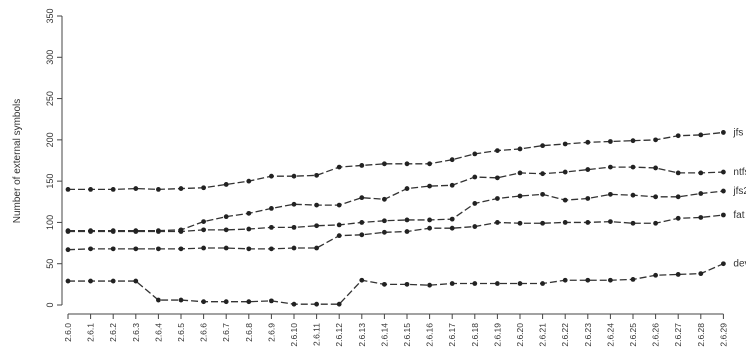 The image size is (746, 358). What do you see at coordinates (543, 335) in the screenshot?
I see `x-tick-label: 2.6.21` at bounding box center [543, 335].